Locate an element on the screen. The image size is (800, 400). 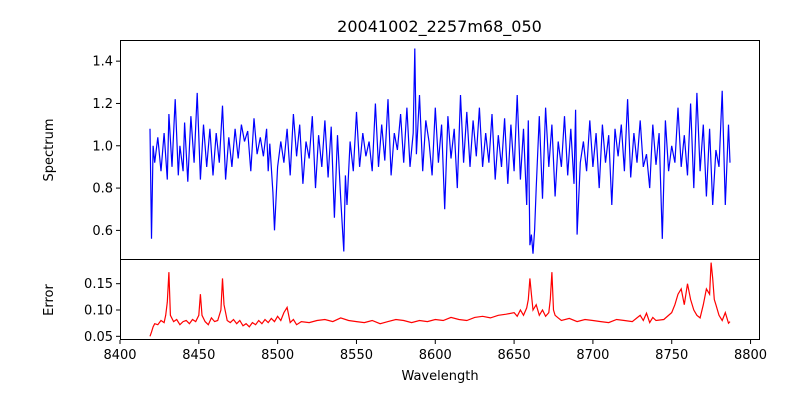
spectrum-y-tick-label: 0.6 is located at coordinates (102, 231).